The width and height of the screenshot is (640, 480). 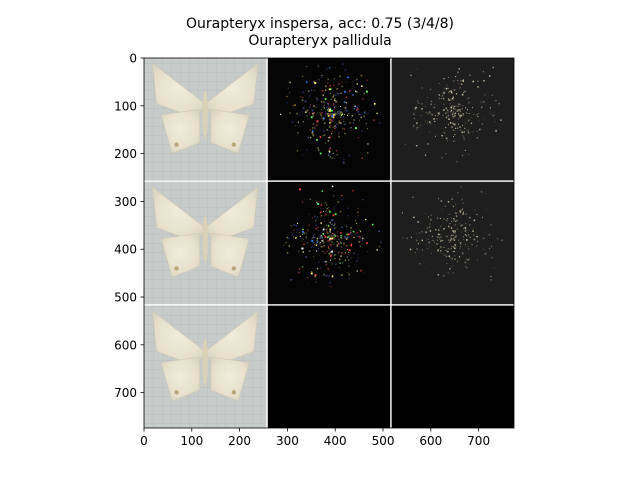 I want to click on image-tile-r1-c1, so click(x=329, y=243).